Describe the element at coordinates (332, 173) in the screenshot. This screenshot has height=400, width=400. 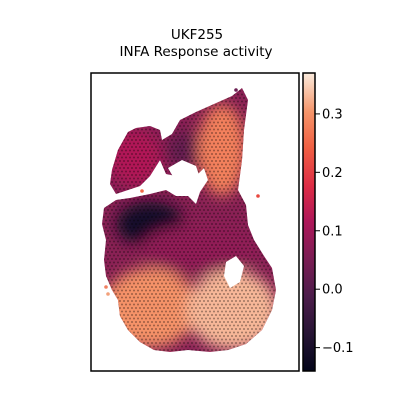
I see `colorbar-tick-label: 0.2` at that location.